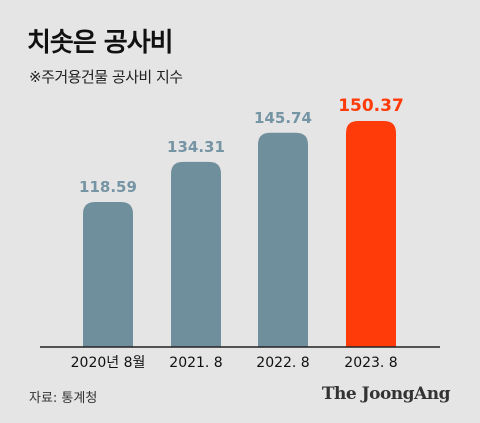  I want to click on category-label-2: 2021. 8, so click(195, 363).